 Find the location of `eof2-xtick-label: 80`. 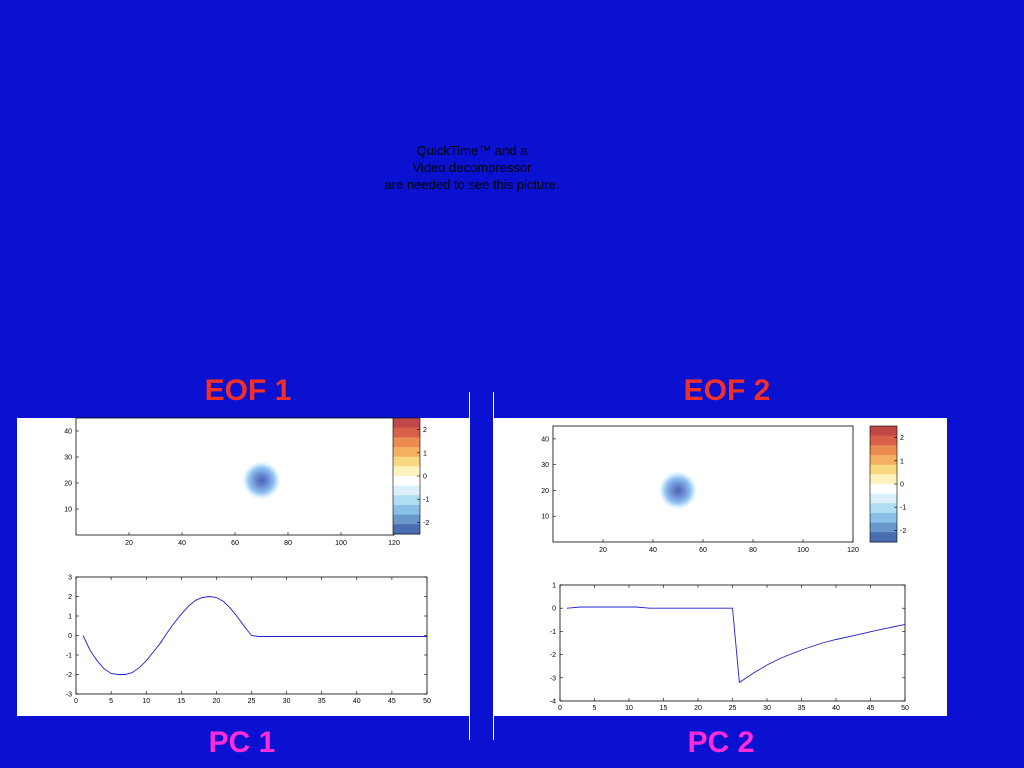

eof2-xtick-label: 80 is located at coordinates (753, 550).